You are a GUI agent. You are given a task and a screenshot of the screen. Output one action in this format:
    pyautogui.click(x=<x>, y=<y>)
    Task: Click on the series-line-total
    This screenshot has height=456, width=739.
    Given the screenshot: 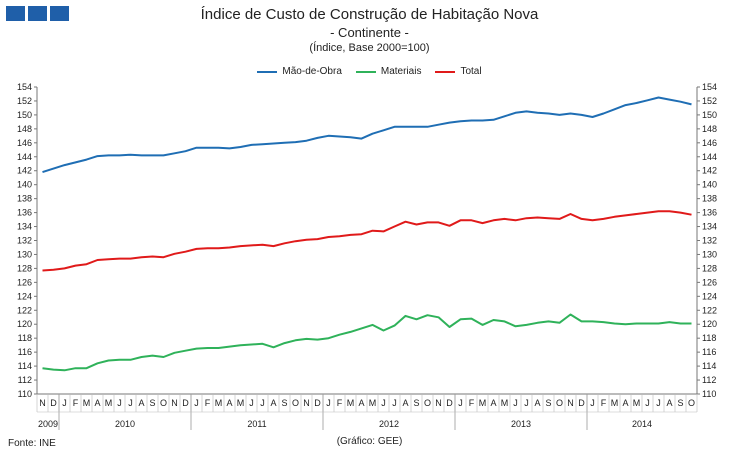 What is the action you would take?
    pyautogui.click(x=367, y=241)
    